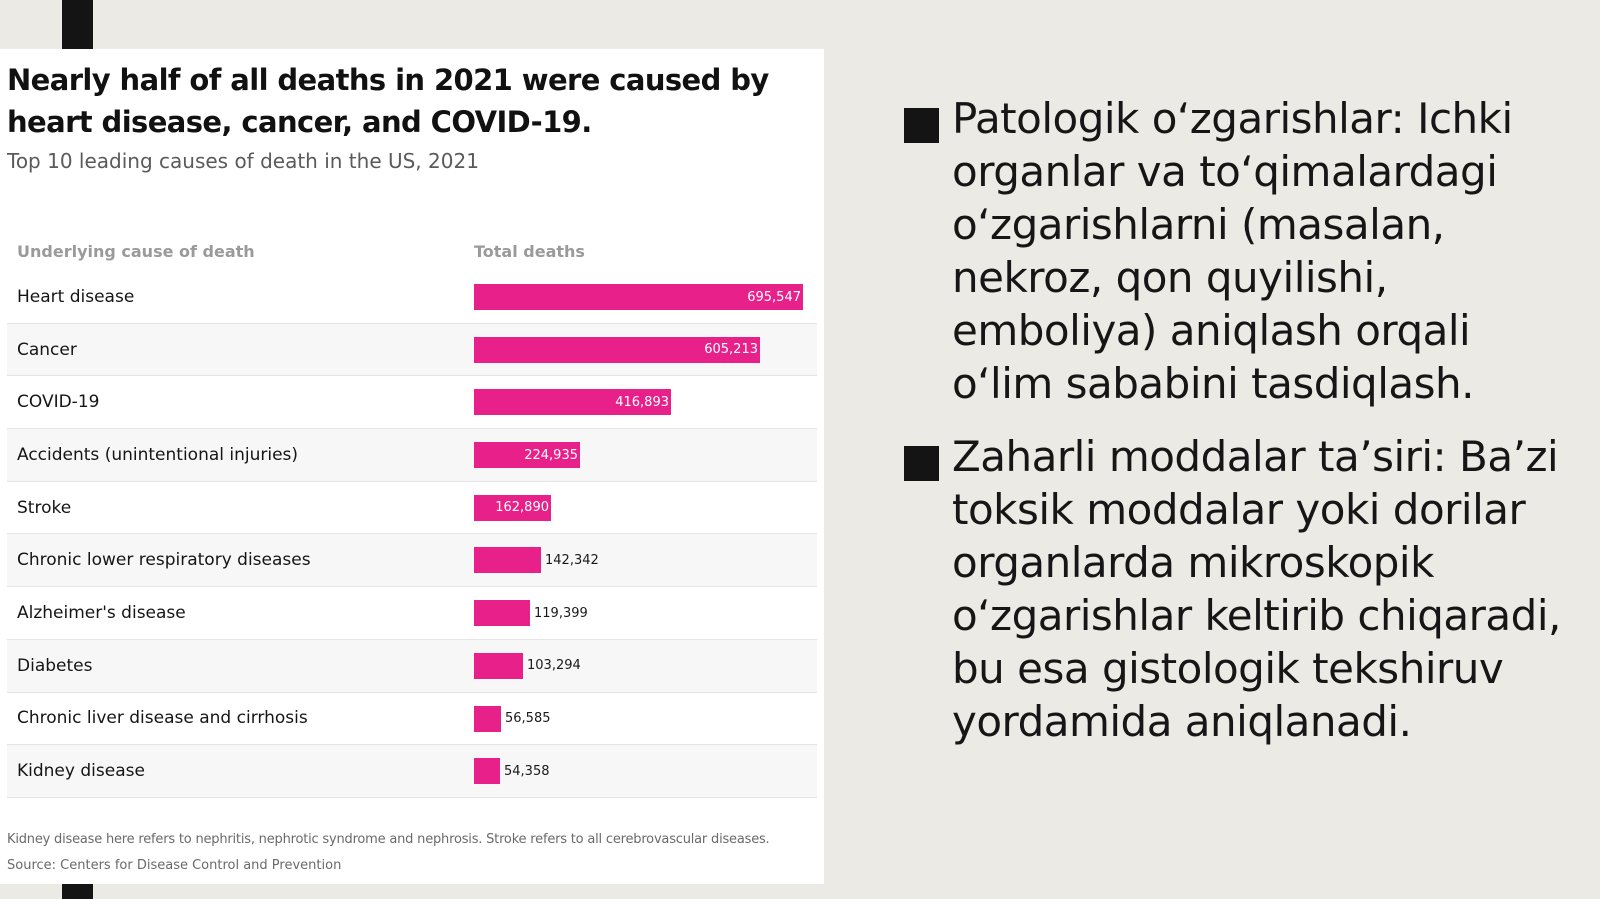 Image resolution: width=1600 pixels, height=899 pixels. Describe the element at coordinates (77, 891) in the screenshot. I see `decorative-bottom-bar` at that location.